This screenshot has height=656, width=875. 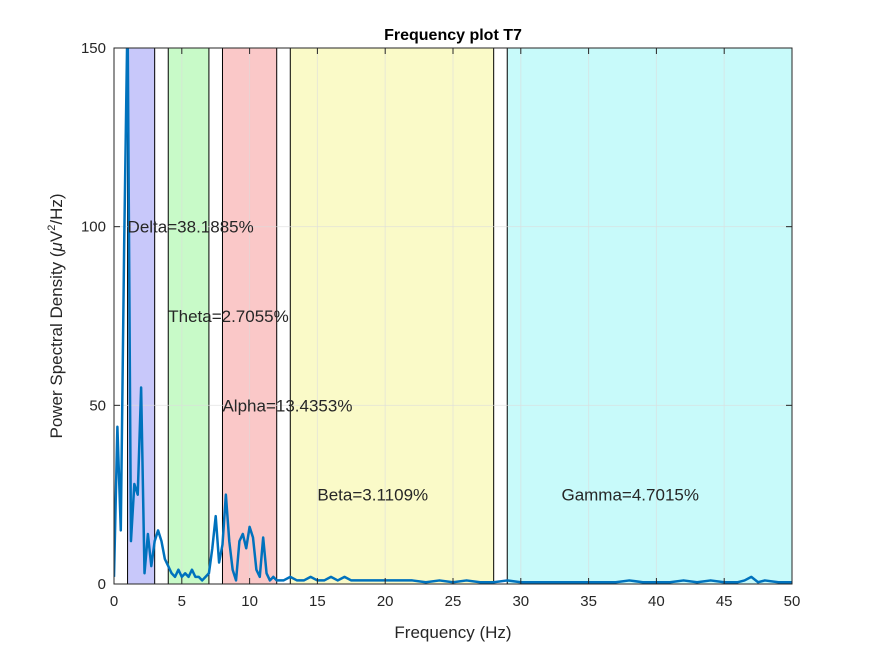 What do you see at coordinates (191, 227) in the screenshot?
I see `band-label-delta: Delta=38.1885%` at bounding box center [191, 227].